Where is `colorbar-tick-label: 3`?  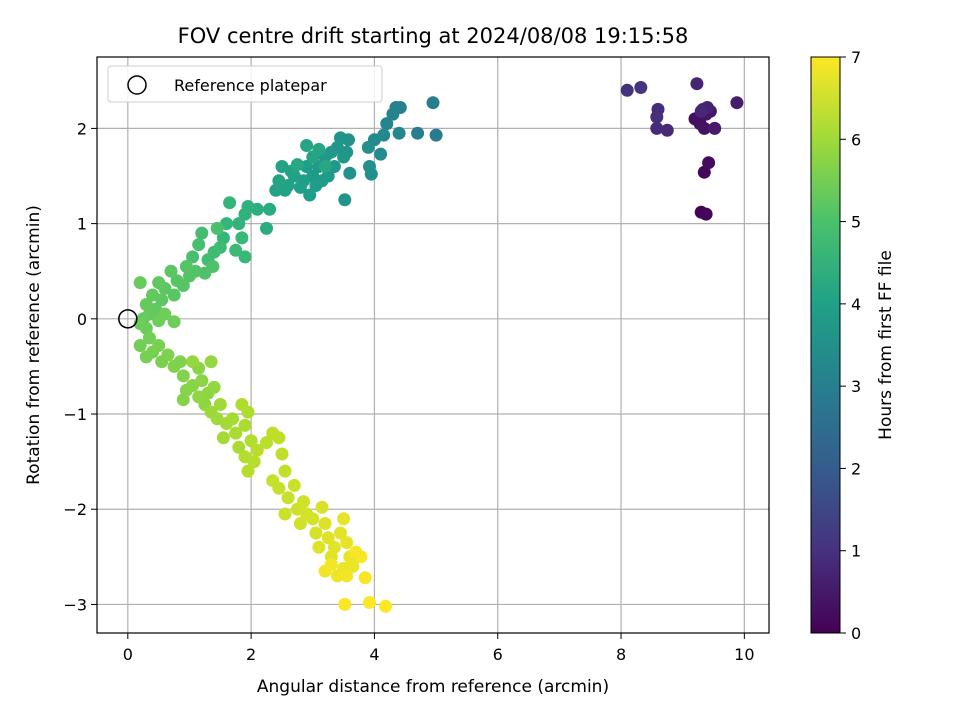
colorbar-tick-label: 3 is located at coordinates (856, 386).